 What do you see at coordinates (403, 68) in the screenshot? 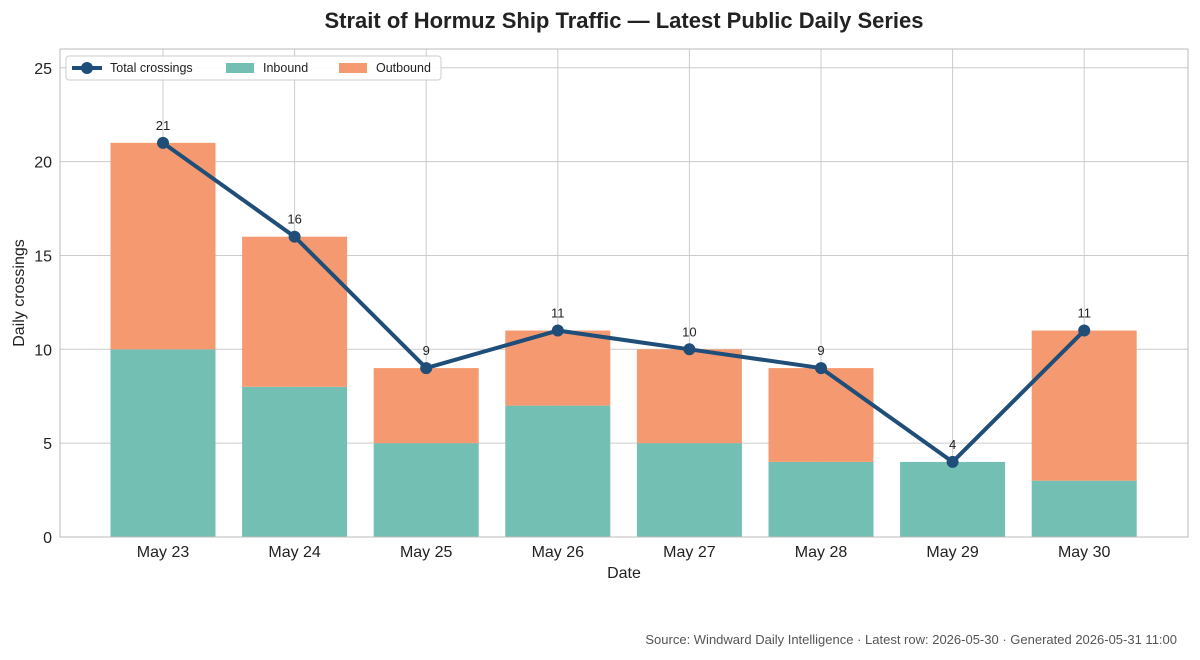
I see `legend-label-outbound: Outbound` at bounding box center [403, 68].